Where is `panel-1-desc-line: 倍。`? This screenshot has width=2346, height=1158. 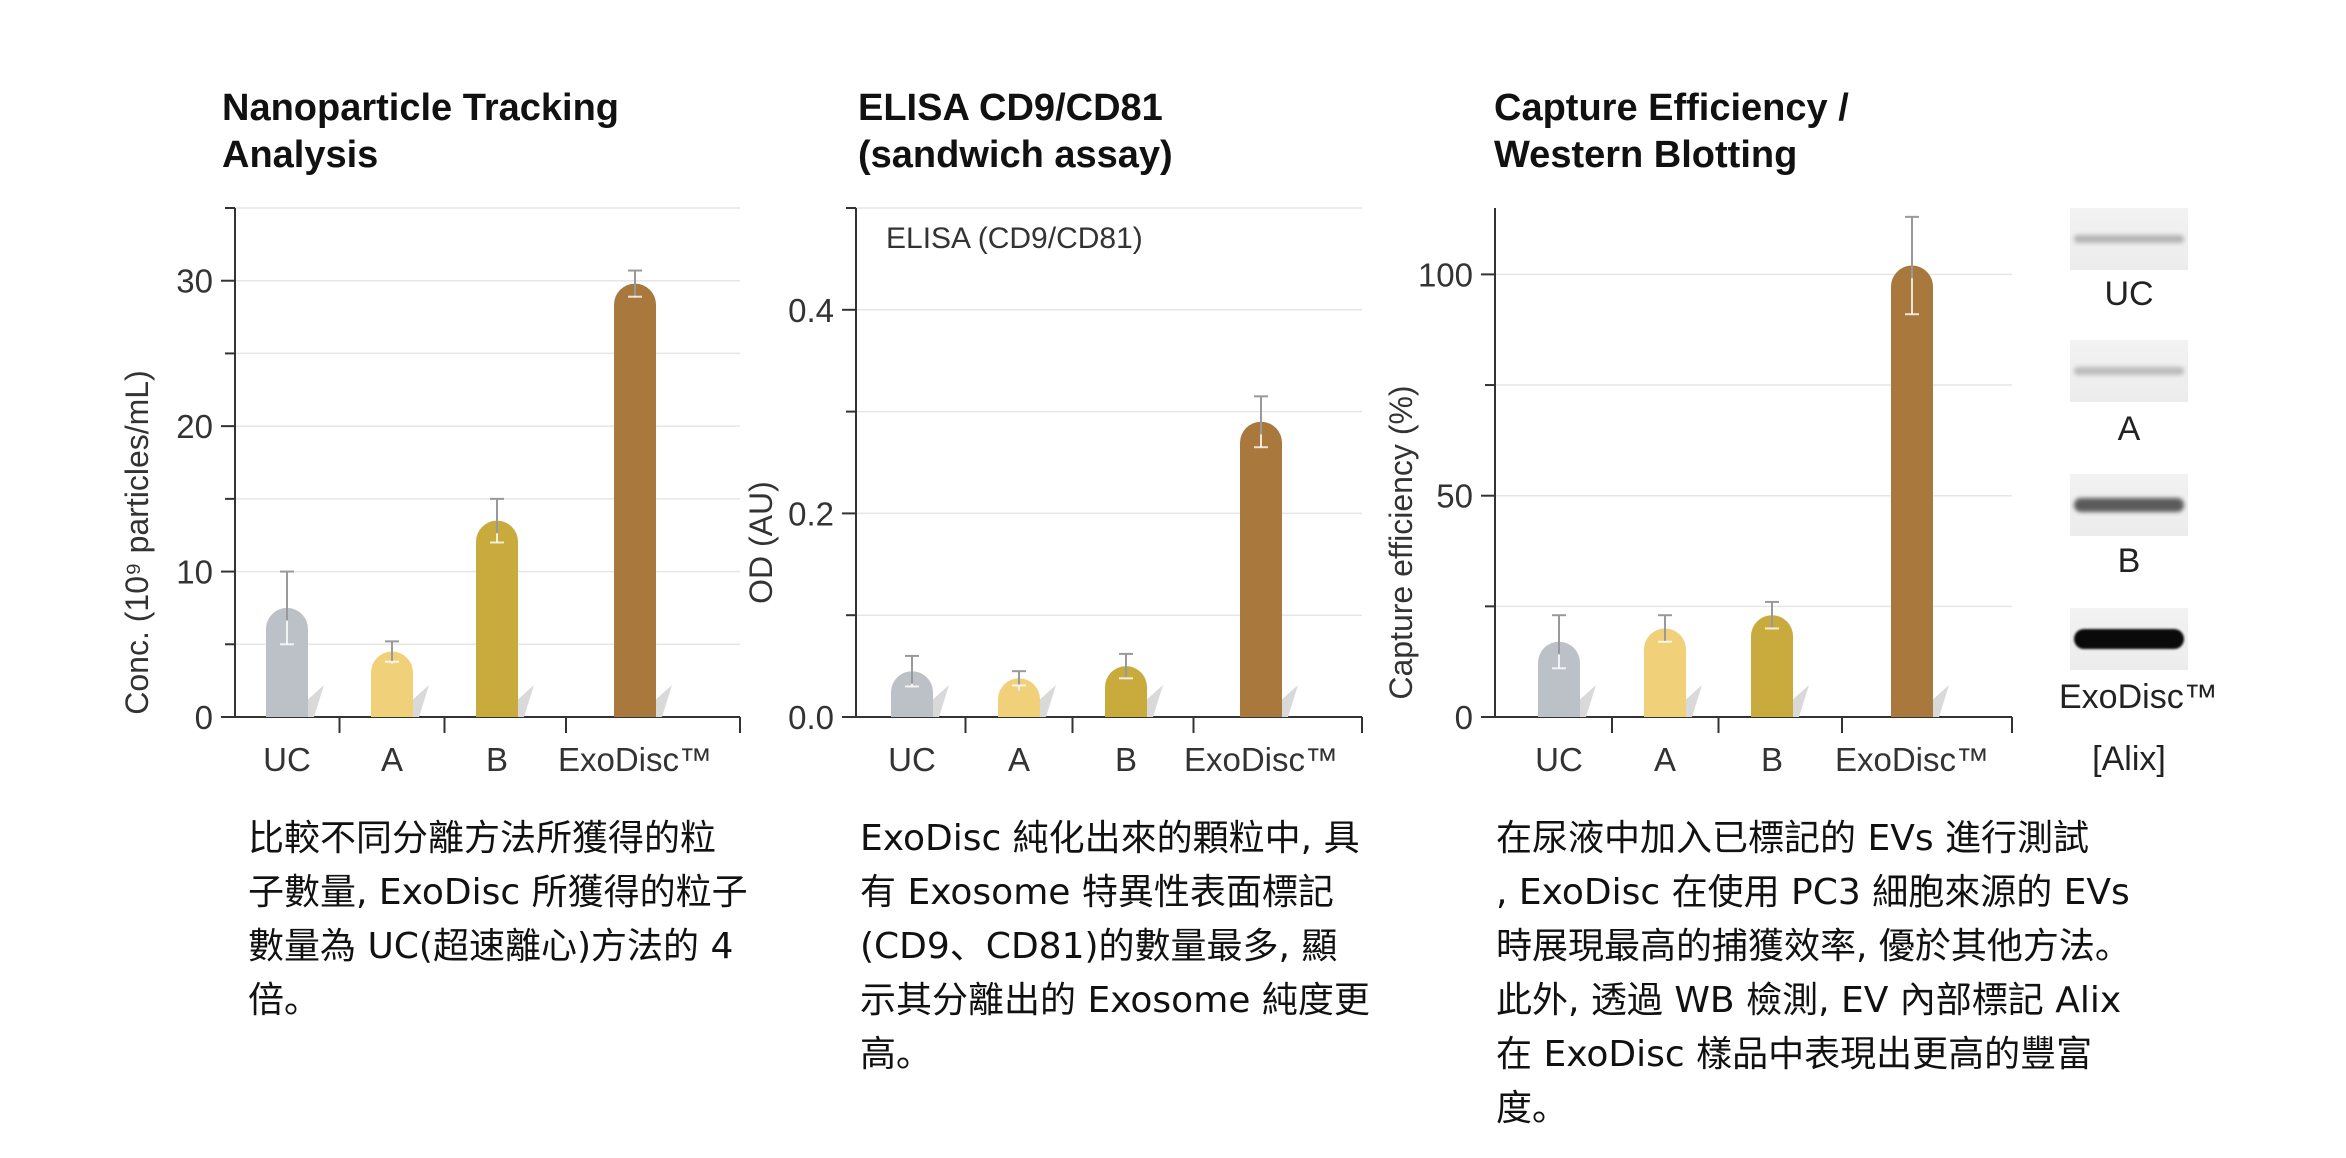
panel-1-desc-line: 倍。 is located at coordinates (284, 1000).